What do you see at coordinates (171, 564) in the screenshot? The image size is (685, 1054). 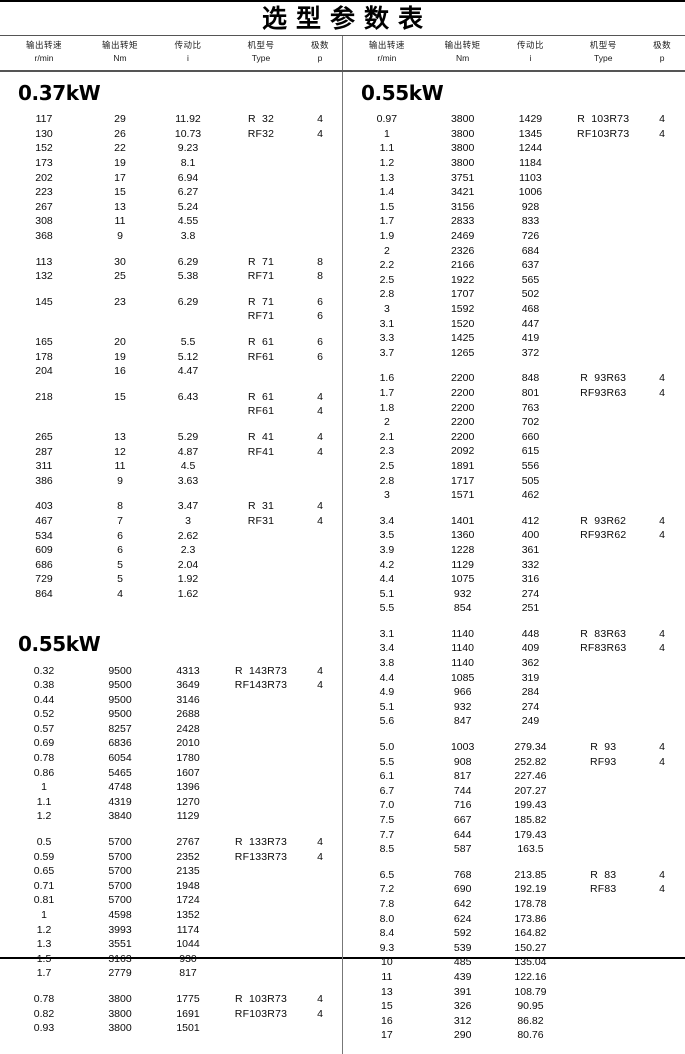 I see `table-row: 686 5 2.04` at bounding box center [171, 564].